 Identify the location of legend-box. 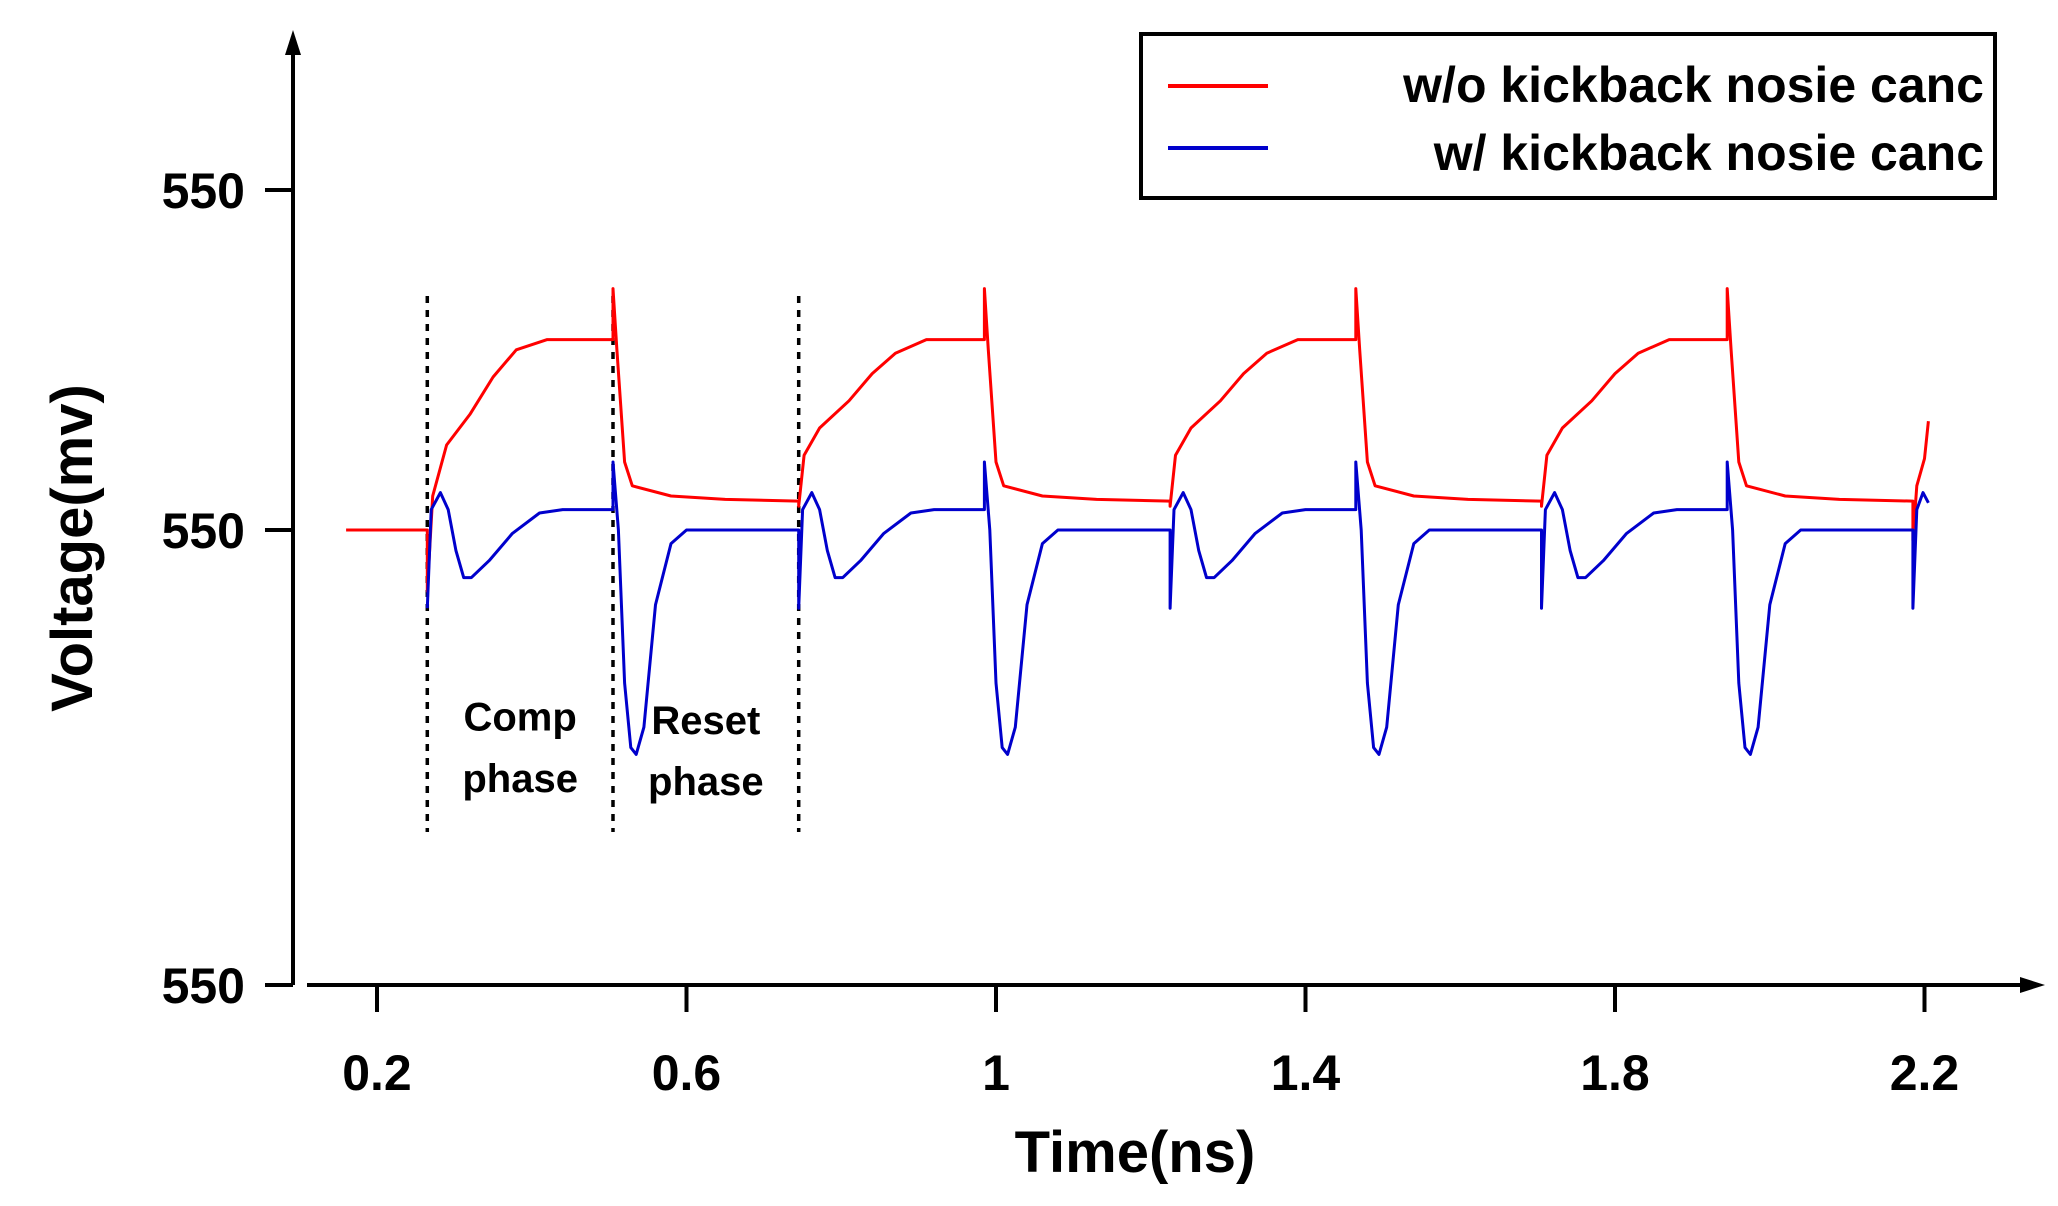
(1568, 116).